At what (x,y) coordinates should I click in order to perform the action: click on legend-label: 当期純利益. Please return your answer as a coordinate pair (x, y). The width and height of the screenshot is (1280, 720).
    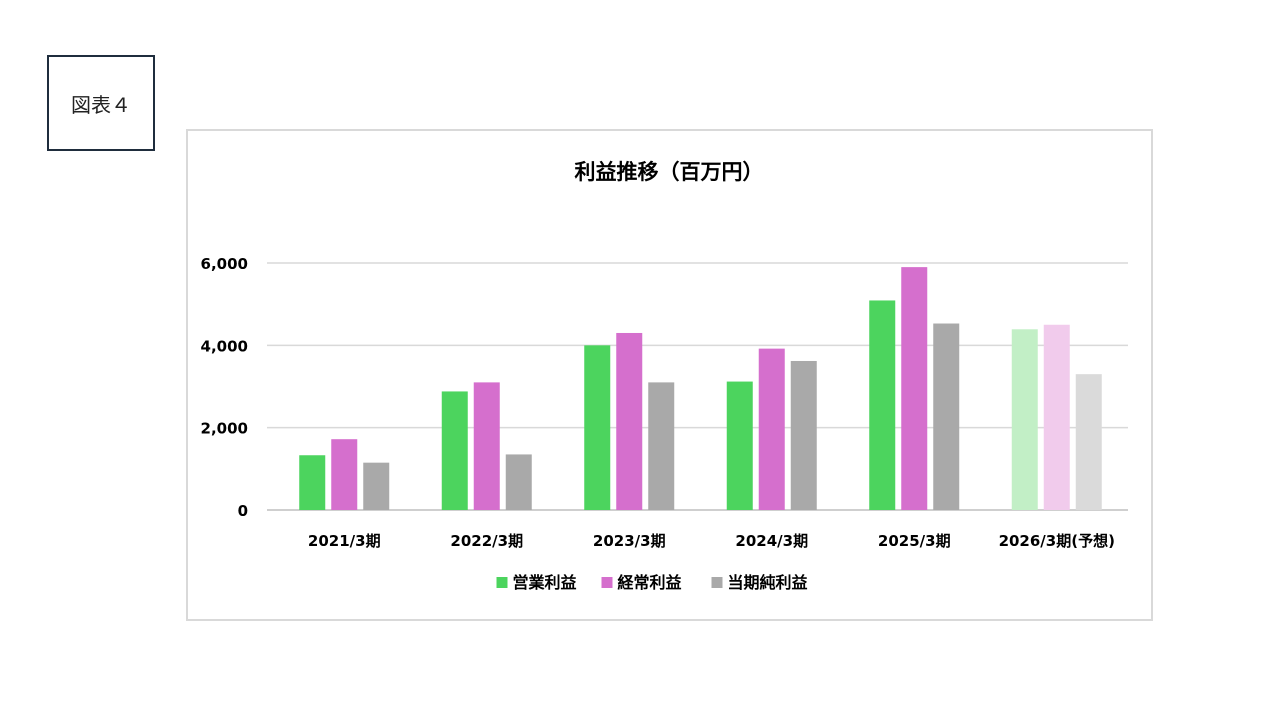
    Looking at the image, I should click on (768, 582).